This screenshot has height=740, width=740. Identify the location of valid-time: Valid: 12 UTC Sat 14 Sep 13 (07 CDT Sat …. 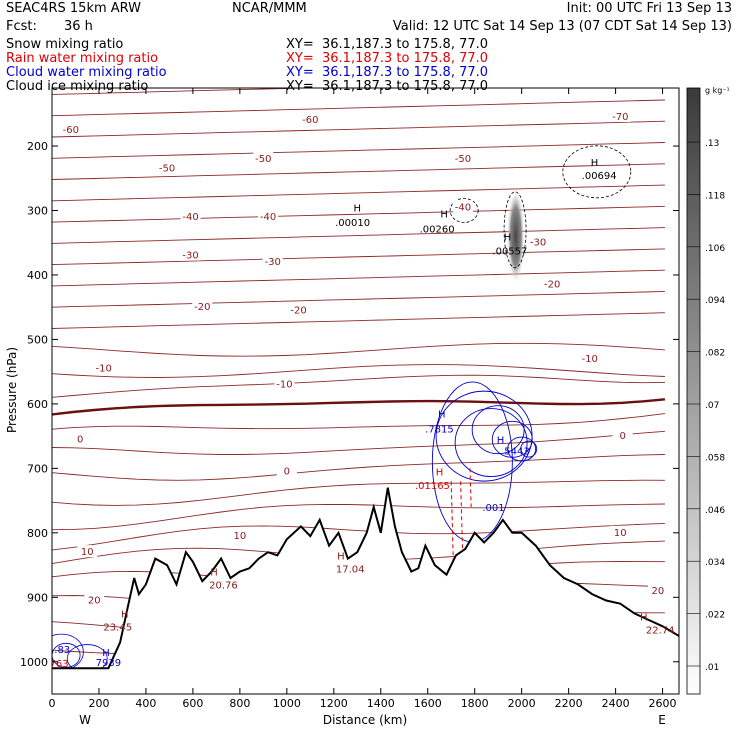
(562, 26).